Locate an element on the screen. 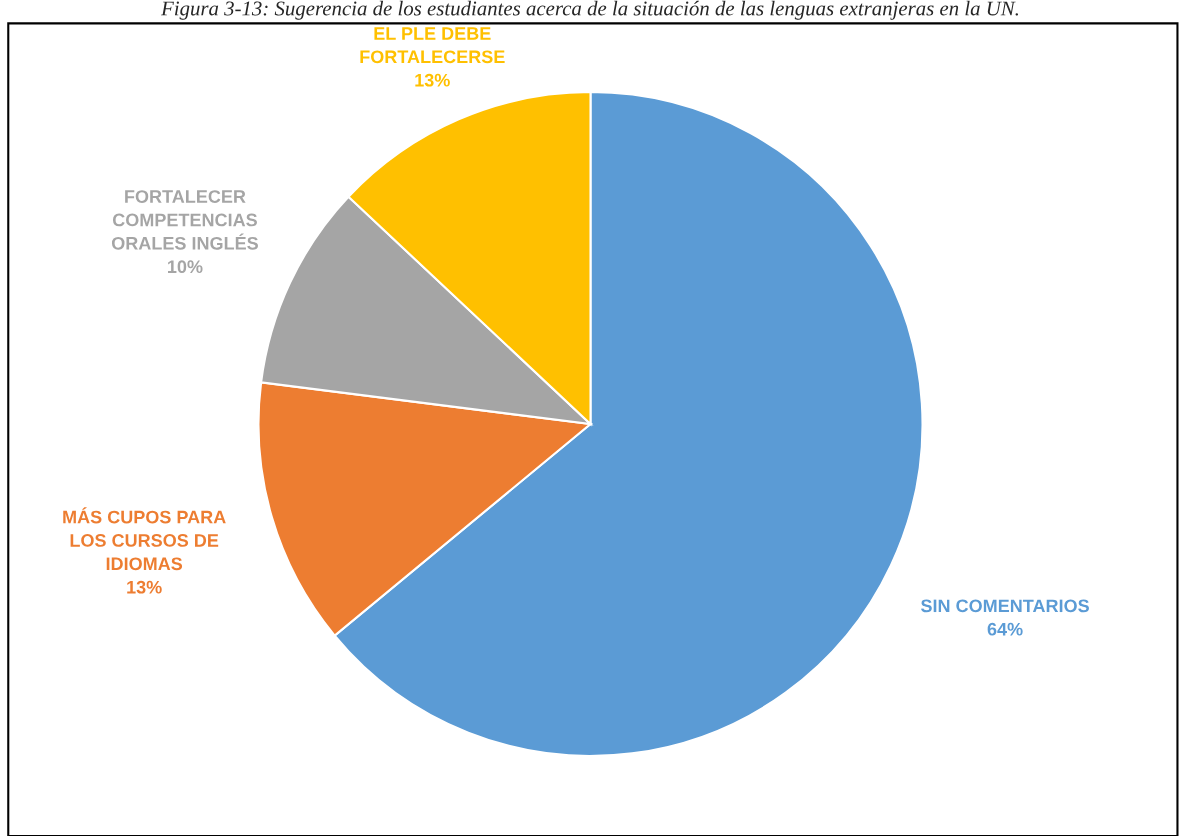  slice-label: SIN COMENTARIOS is located at coordinates (1004, 606).